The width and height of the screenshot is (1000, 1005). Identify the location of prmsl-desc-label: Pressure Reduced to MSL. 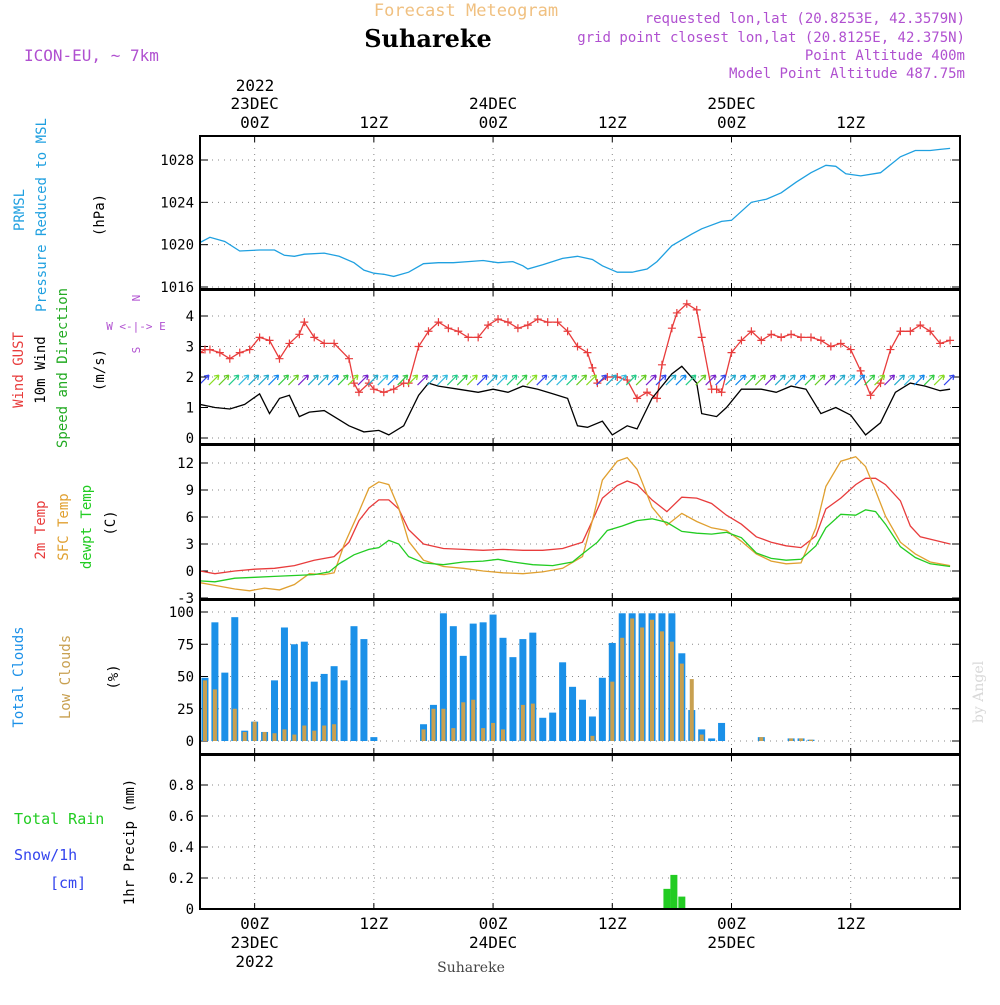
(42, 215).